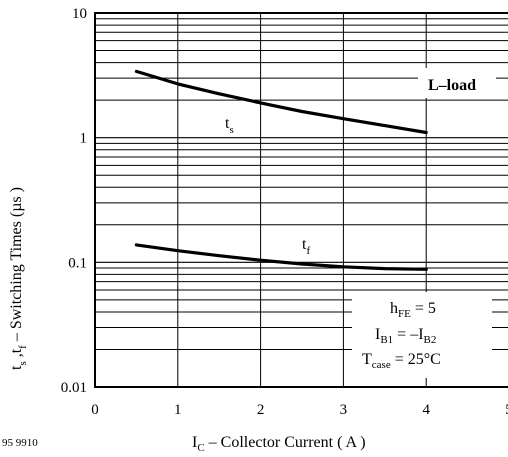 The height and width of the screenshot is (457, 508). I want to click on y-tick-label: 0.01, so click(74, 388).